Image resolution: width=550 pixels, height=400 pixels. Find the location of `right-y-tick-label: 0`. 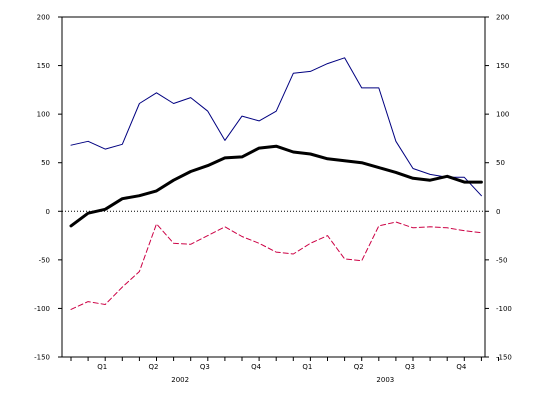

right-y-tick-label: 0 is located at coordinates (498, 212).